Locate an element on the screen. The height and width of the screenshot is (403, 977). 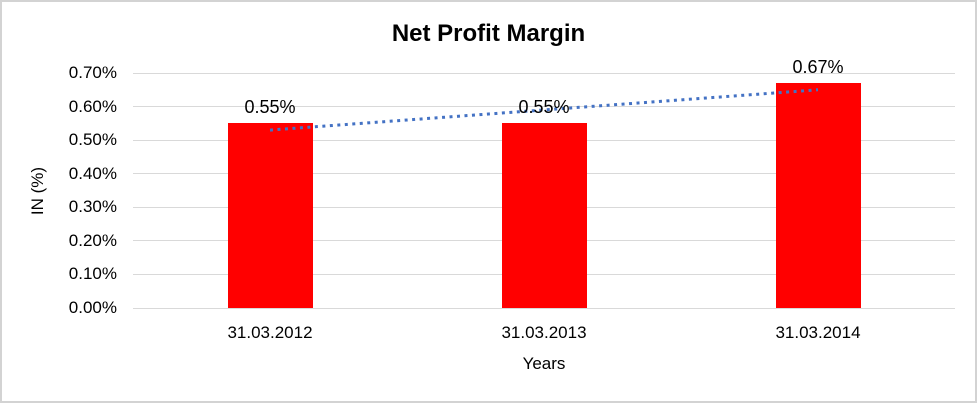
bar-value-label: 0.67% is located at coordinates (818, 67).